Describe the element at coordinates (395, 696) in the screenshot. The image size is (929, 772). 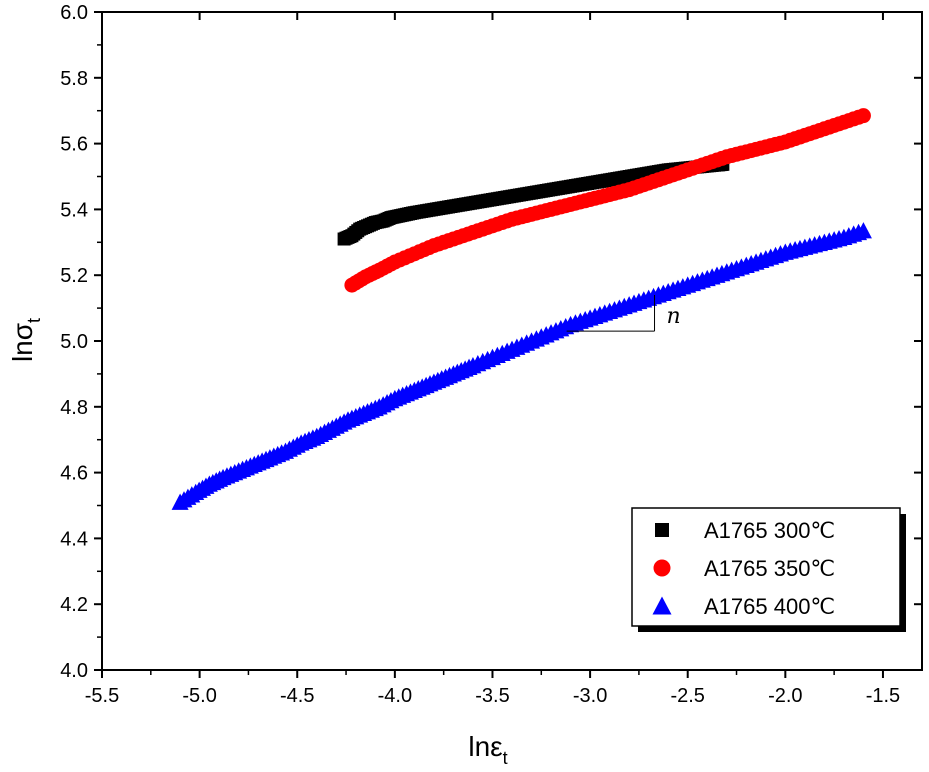
I see `x-tick-label: -4.0` at that location.